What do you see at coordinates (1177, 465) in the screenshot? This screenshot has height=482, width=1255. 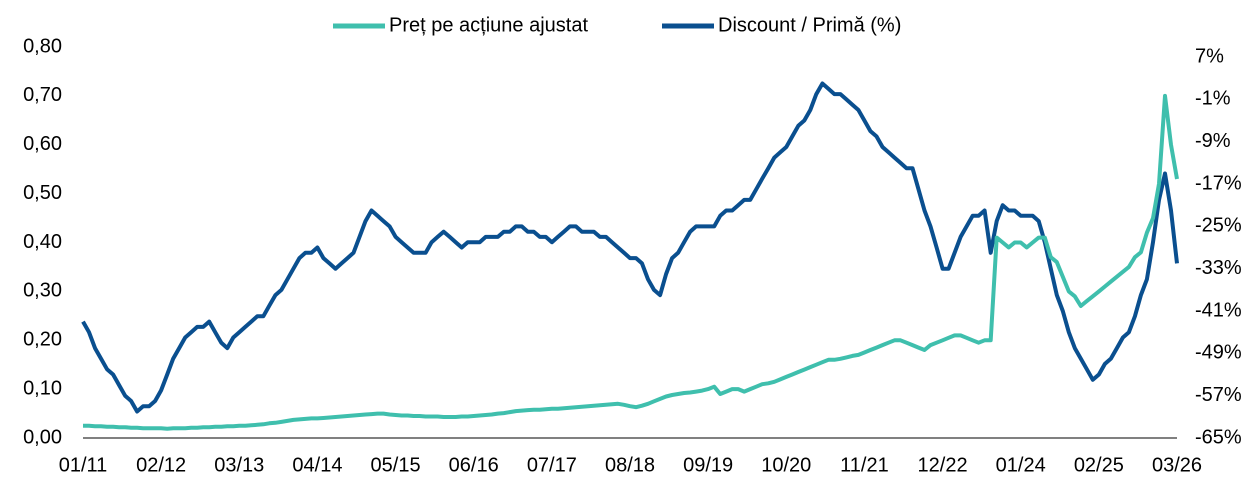 I see `x-tick-label: 03/26` at bounding box center [1177, 465].